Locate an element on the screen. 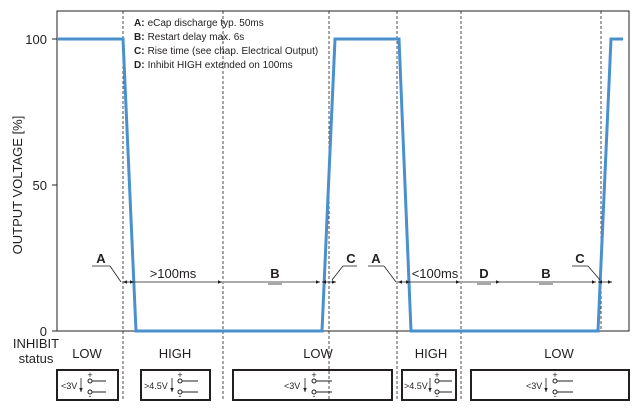 The height and width of the screenshot is (420, 637). switch-box-5-voltage: <3V is located at coordinates (534, 386).